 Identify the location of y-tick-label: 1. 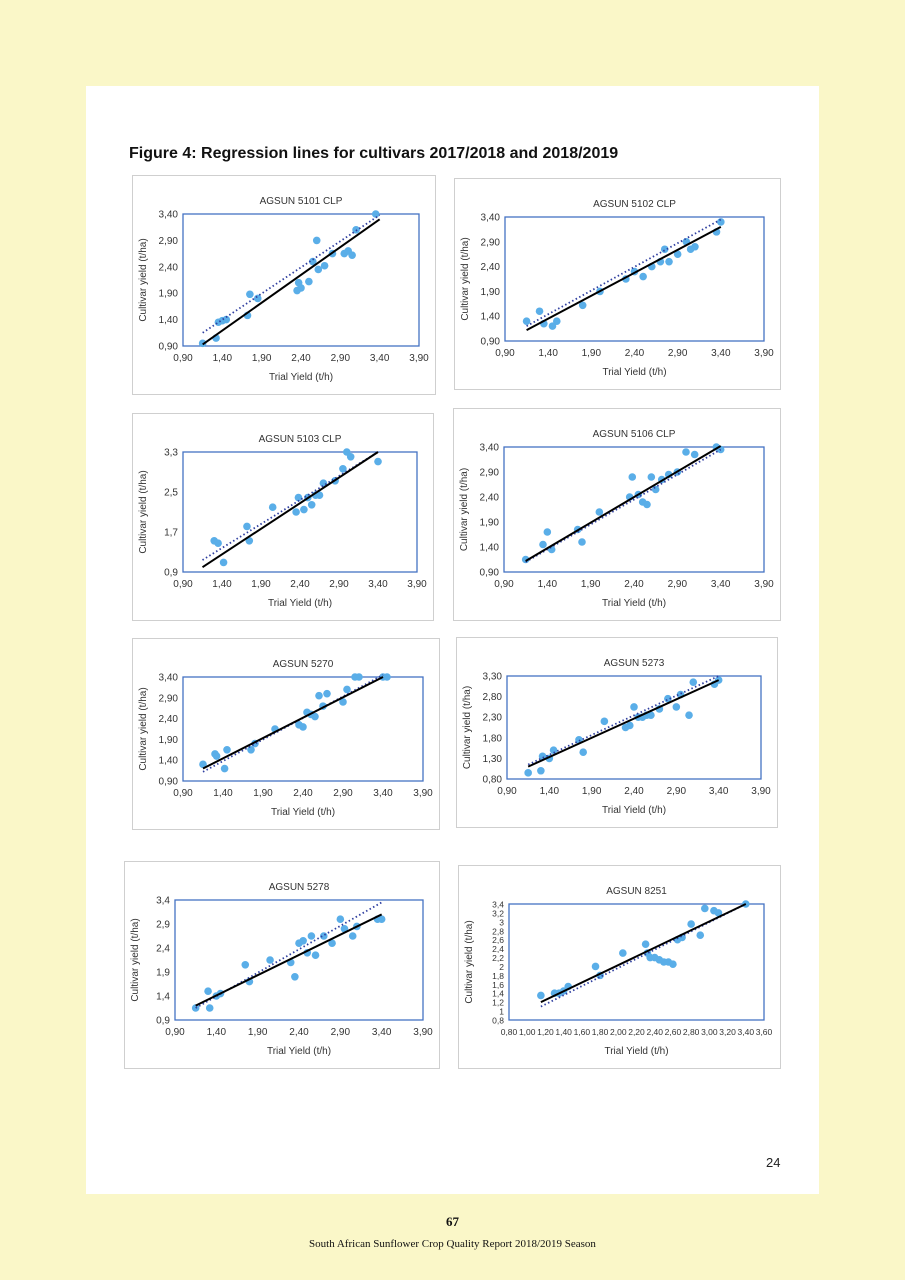
(501, 1012).